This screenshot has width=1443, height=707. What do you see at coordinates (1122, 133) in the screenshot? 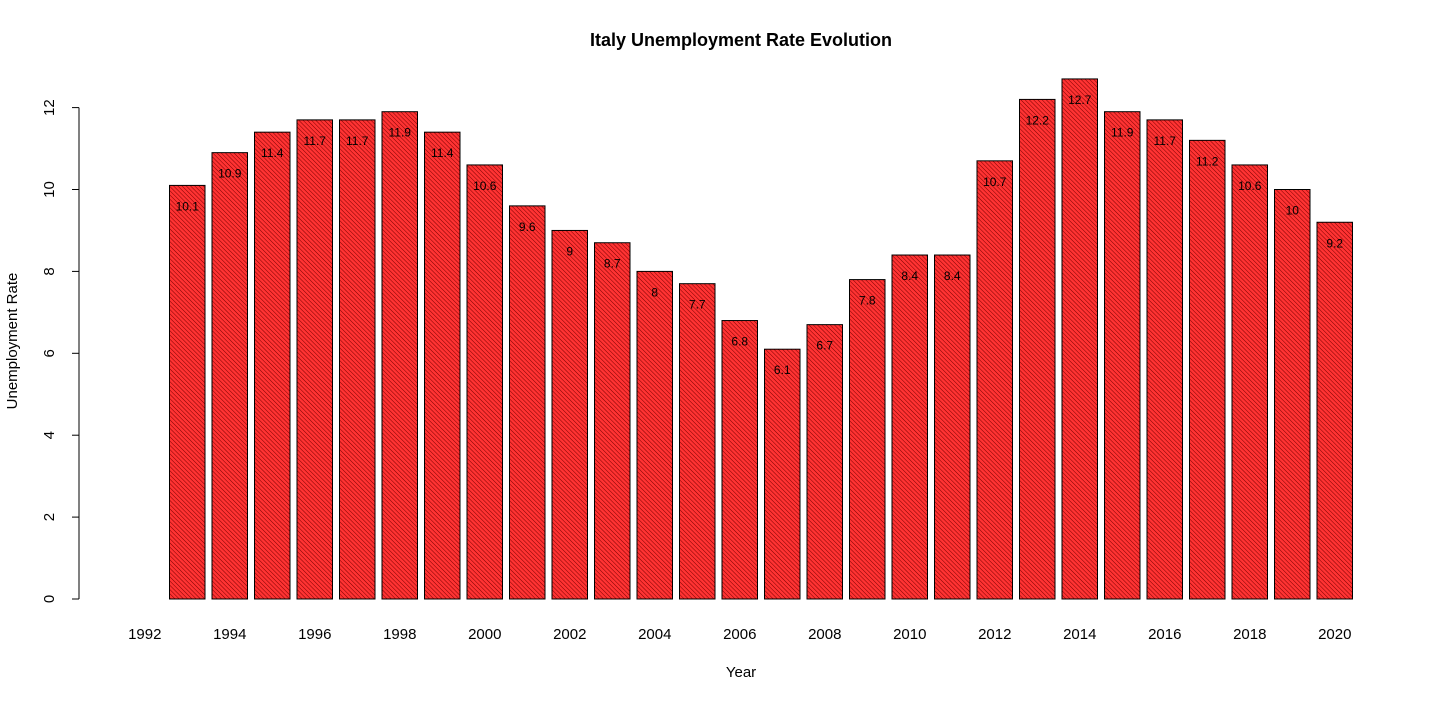
I see `data-label-2015: 11.9` at bounding box center [1122, 133].